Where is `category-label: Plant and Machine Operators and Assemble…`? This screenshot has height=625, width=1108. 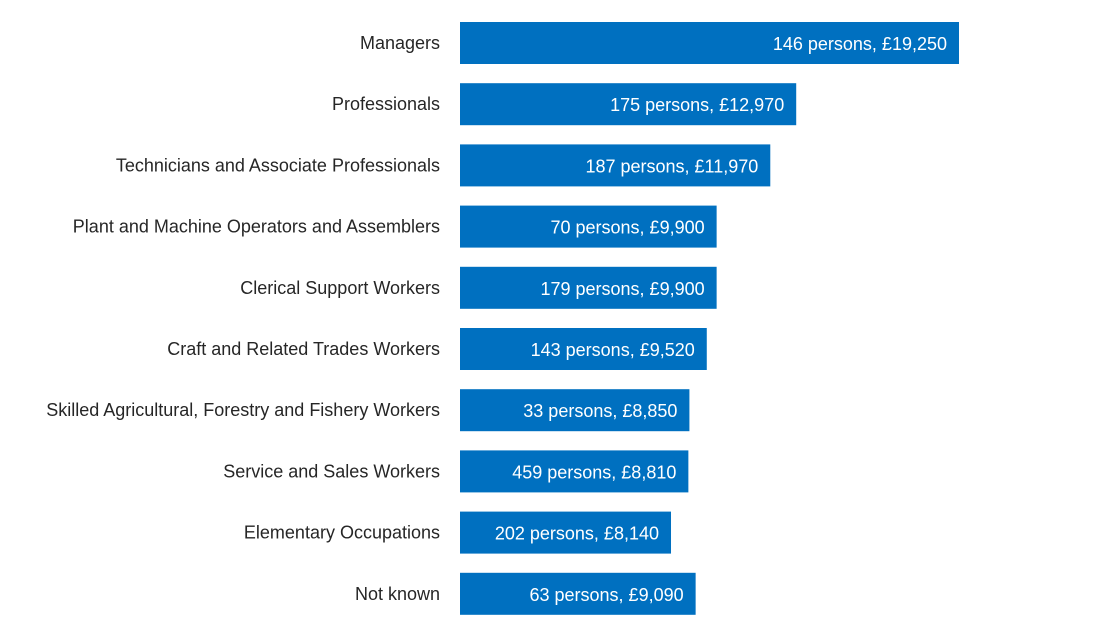
category-label: Plant and Machine Operators and Assemble… is located at coordinates (256, 227).